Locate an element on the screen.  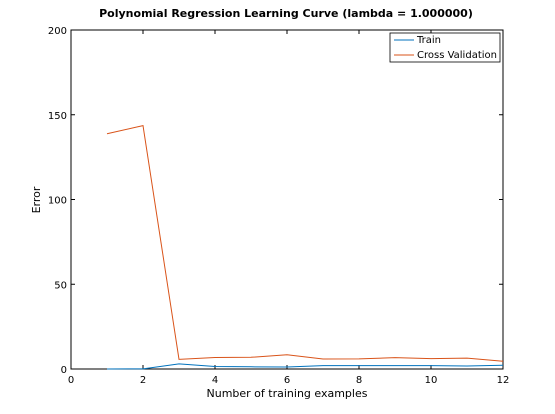
legend-box is located at coordinates (445, 47).